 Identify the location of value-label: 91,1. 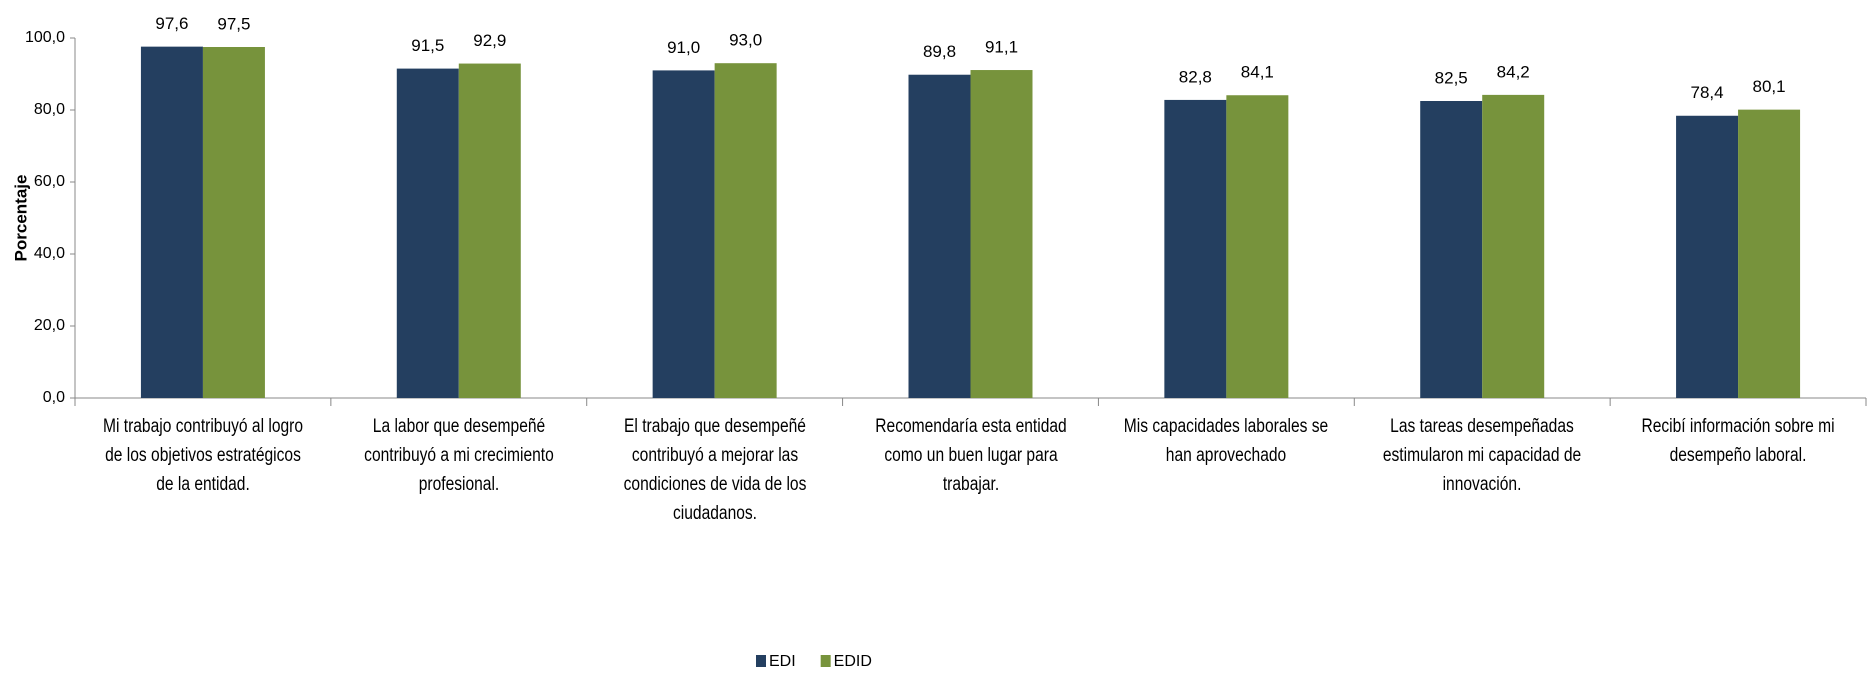
(1001, 47).